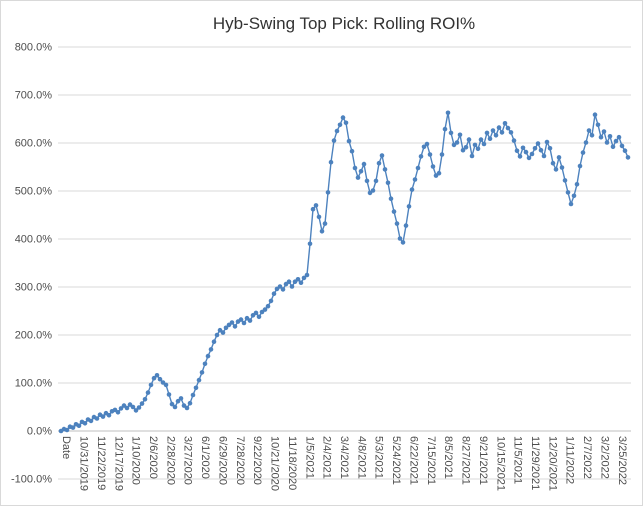 This screenshot has height=506, width=643. I want to click on x-axis-tick-label: 9/22/2020, so click(257, 460).